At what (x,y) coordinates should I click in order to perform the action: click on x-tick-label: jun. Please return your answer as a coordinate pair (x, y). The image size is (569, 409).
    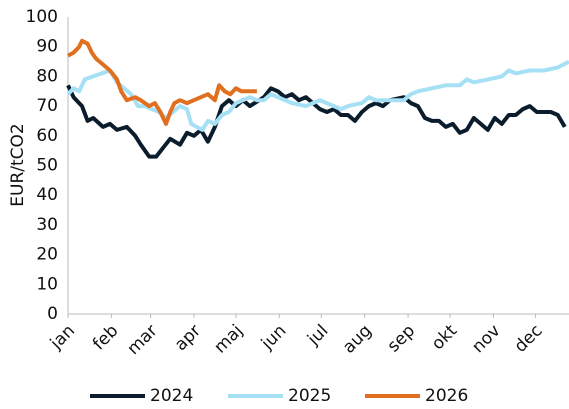
    Looking at the image, I should click on (273, 337).